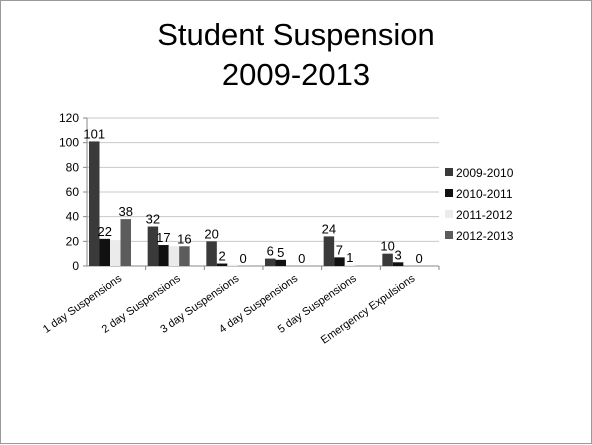 The image size is (592, 445). Describe the element at coordinates (484, 194) in the screenshot. I see `legend-label: 2010-2011` at that location.